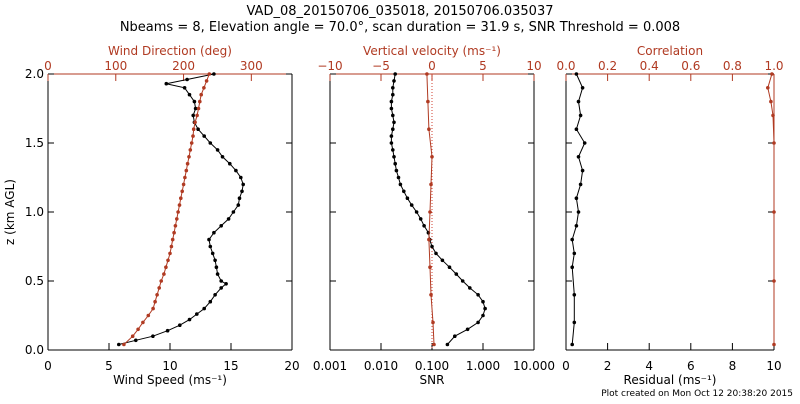 The height and width of the screenshot is (404, 800). What do you see at coordinates (691, 366) in the screenshot?
I see `x-tick-label-bottom: 6` at bounding box center [691, 366].